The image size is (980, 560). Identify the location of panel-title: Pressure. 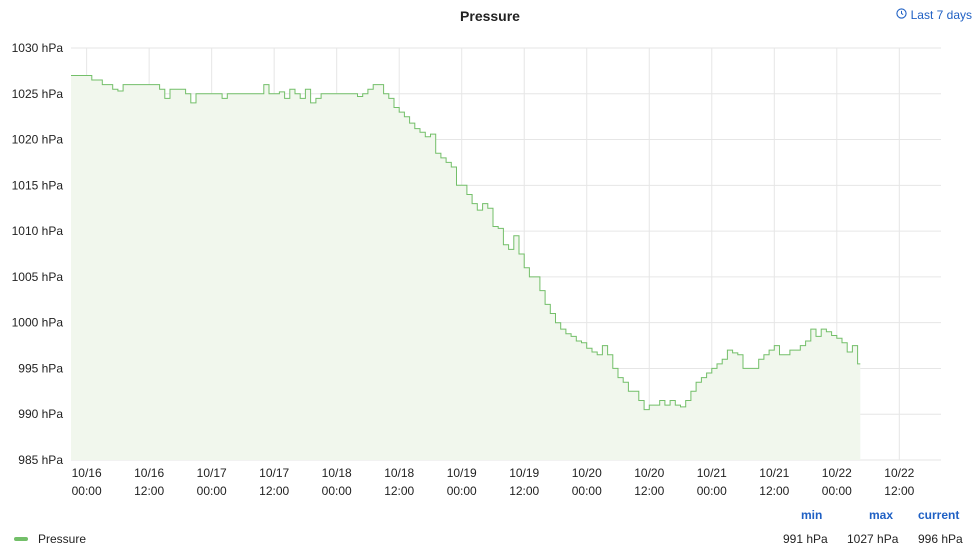
(490, 16).